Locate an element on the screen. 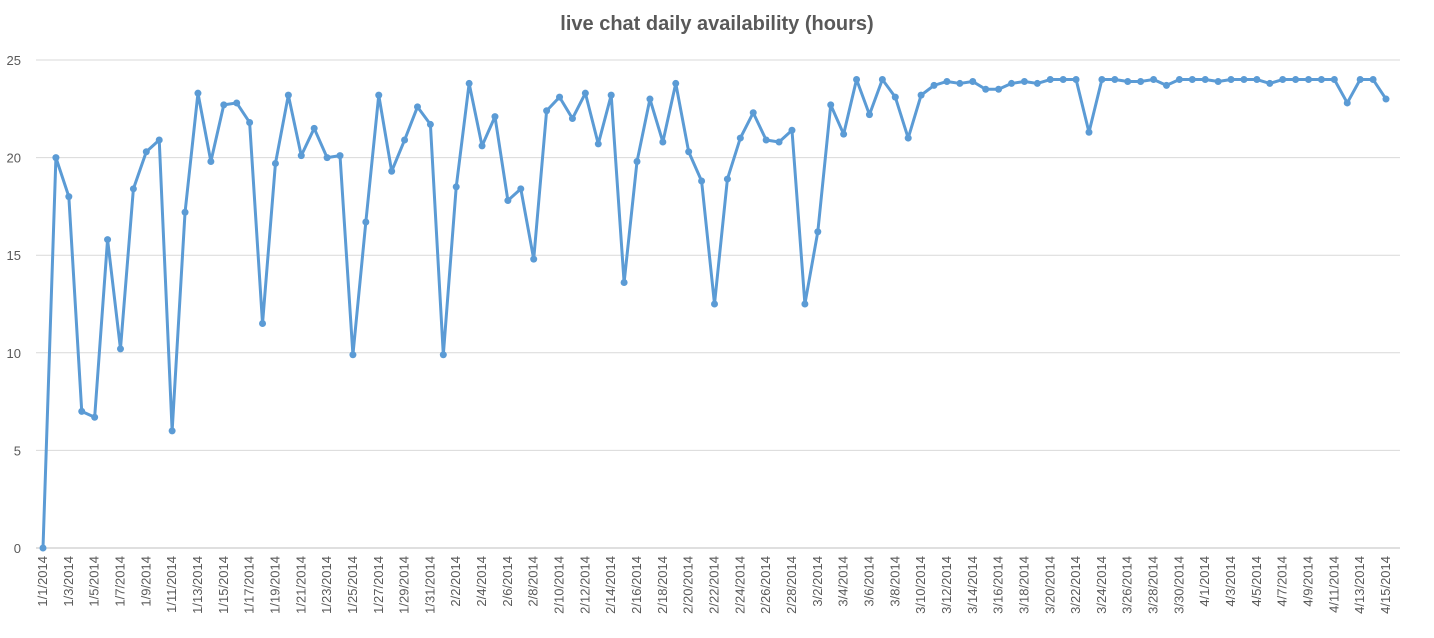  x-tick-label: 4/9/2014 is located at coordinates (1308, 581).